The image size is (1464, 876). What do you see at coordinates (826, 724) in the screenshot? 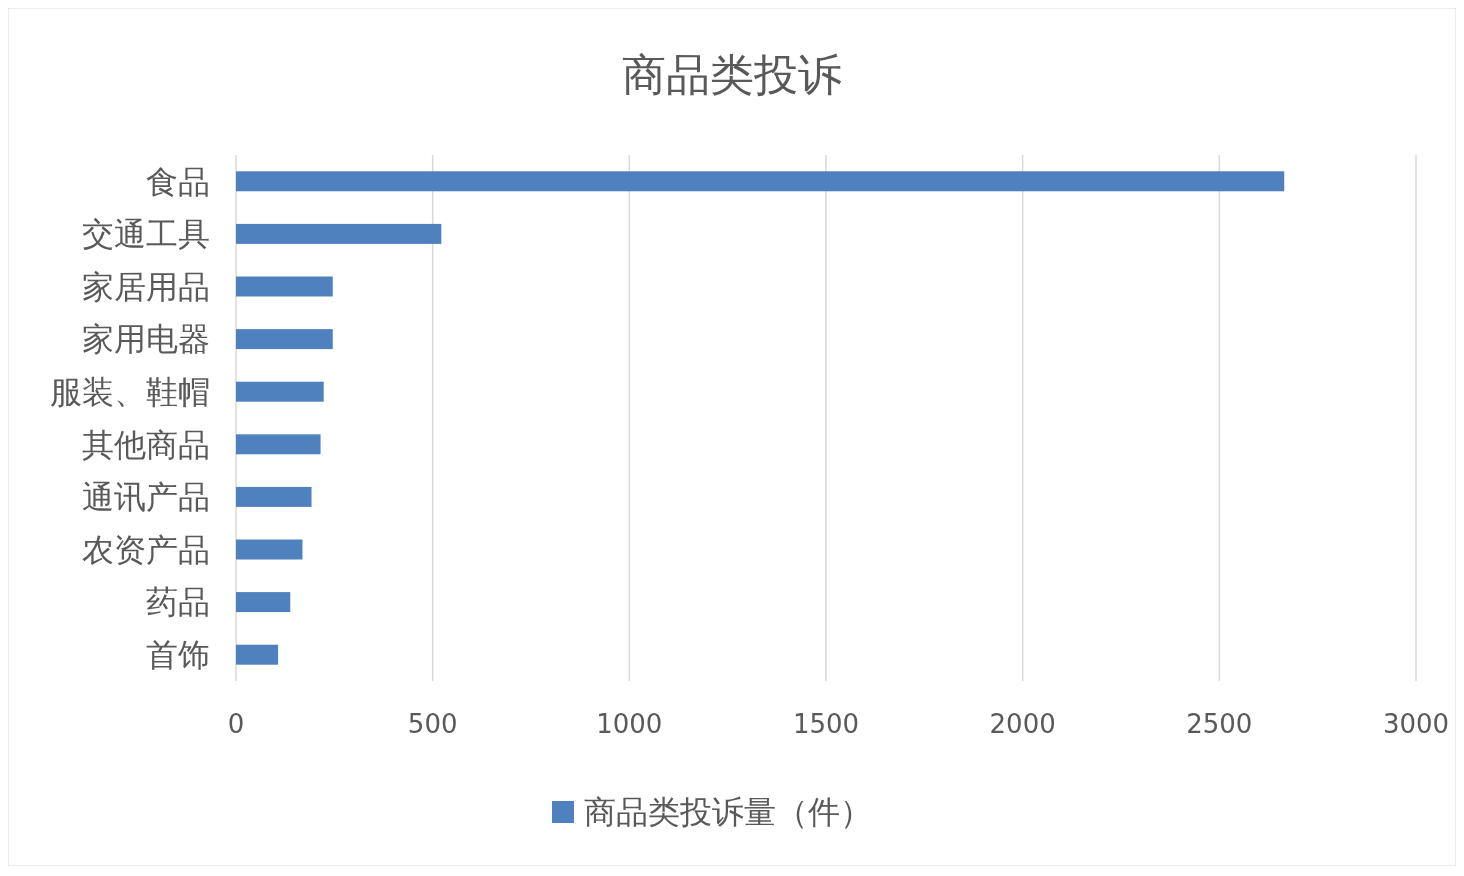
I see `x-tick-label: 1500` at bounding box center [826, 724].